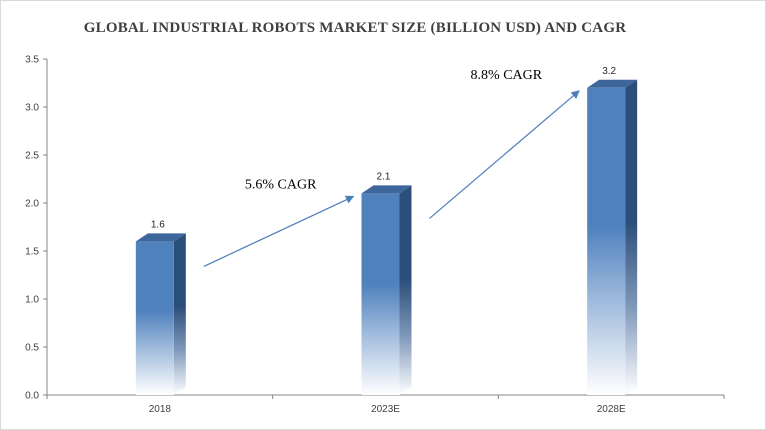 Image resolution: width=766 pixels, height=430 pixels. Describe the element at coordinates (281, 184) in the screenshot. I see `cagr-label: 5.6% CAGR` at that location.